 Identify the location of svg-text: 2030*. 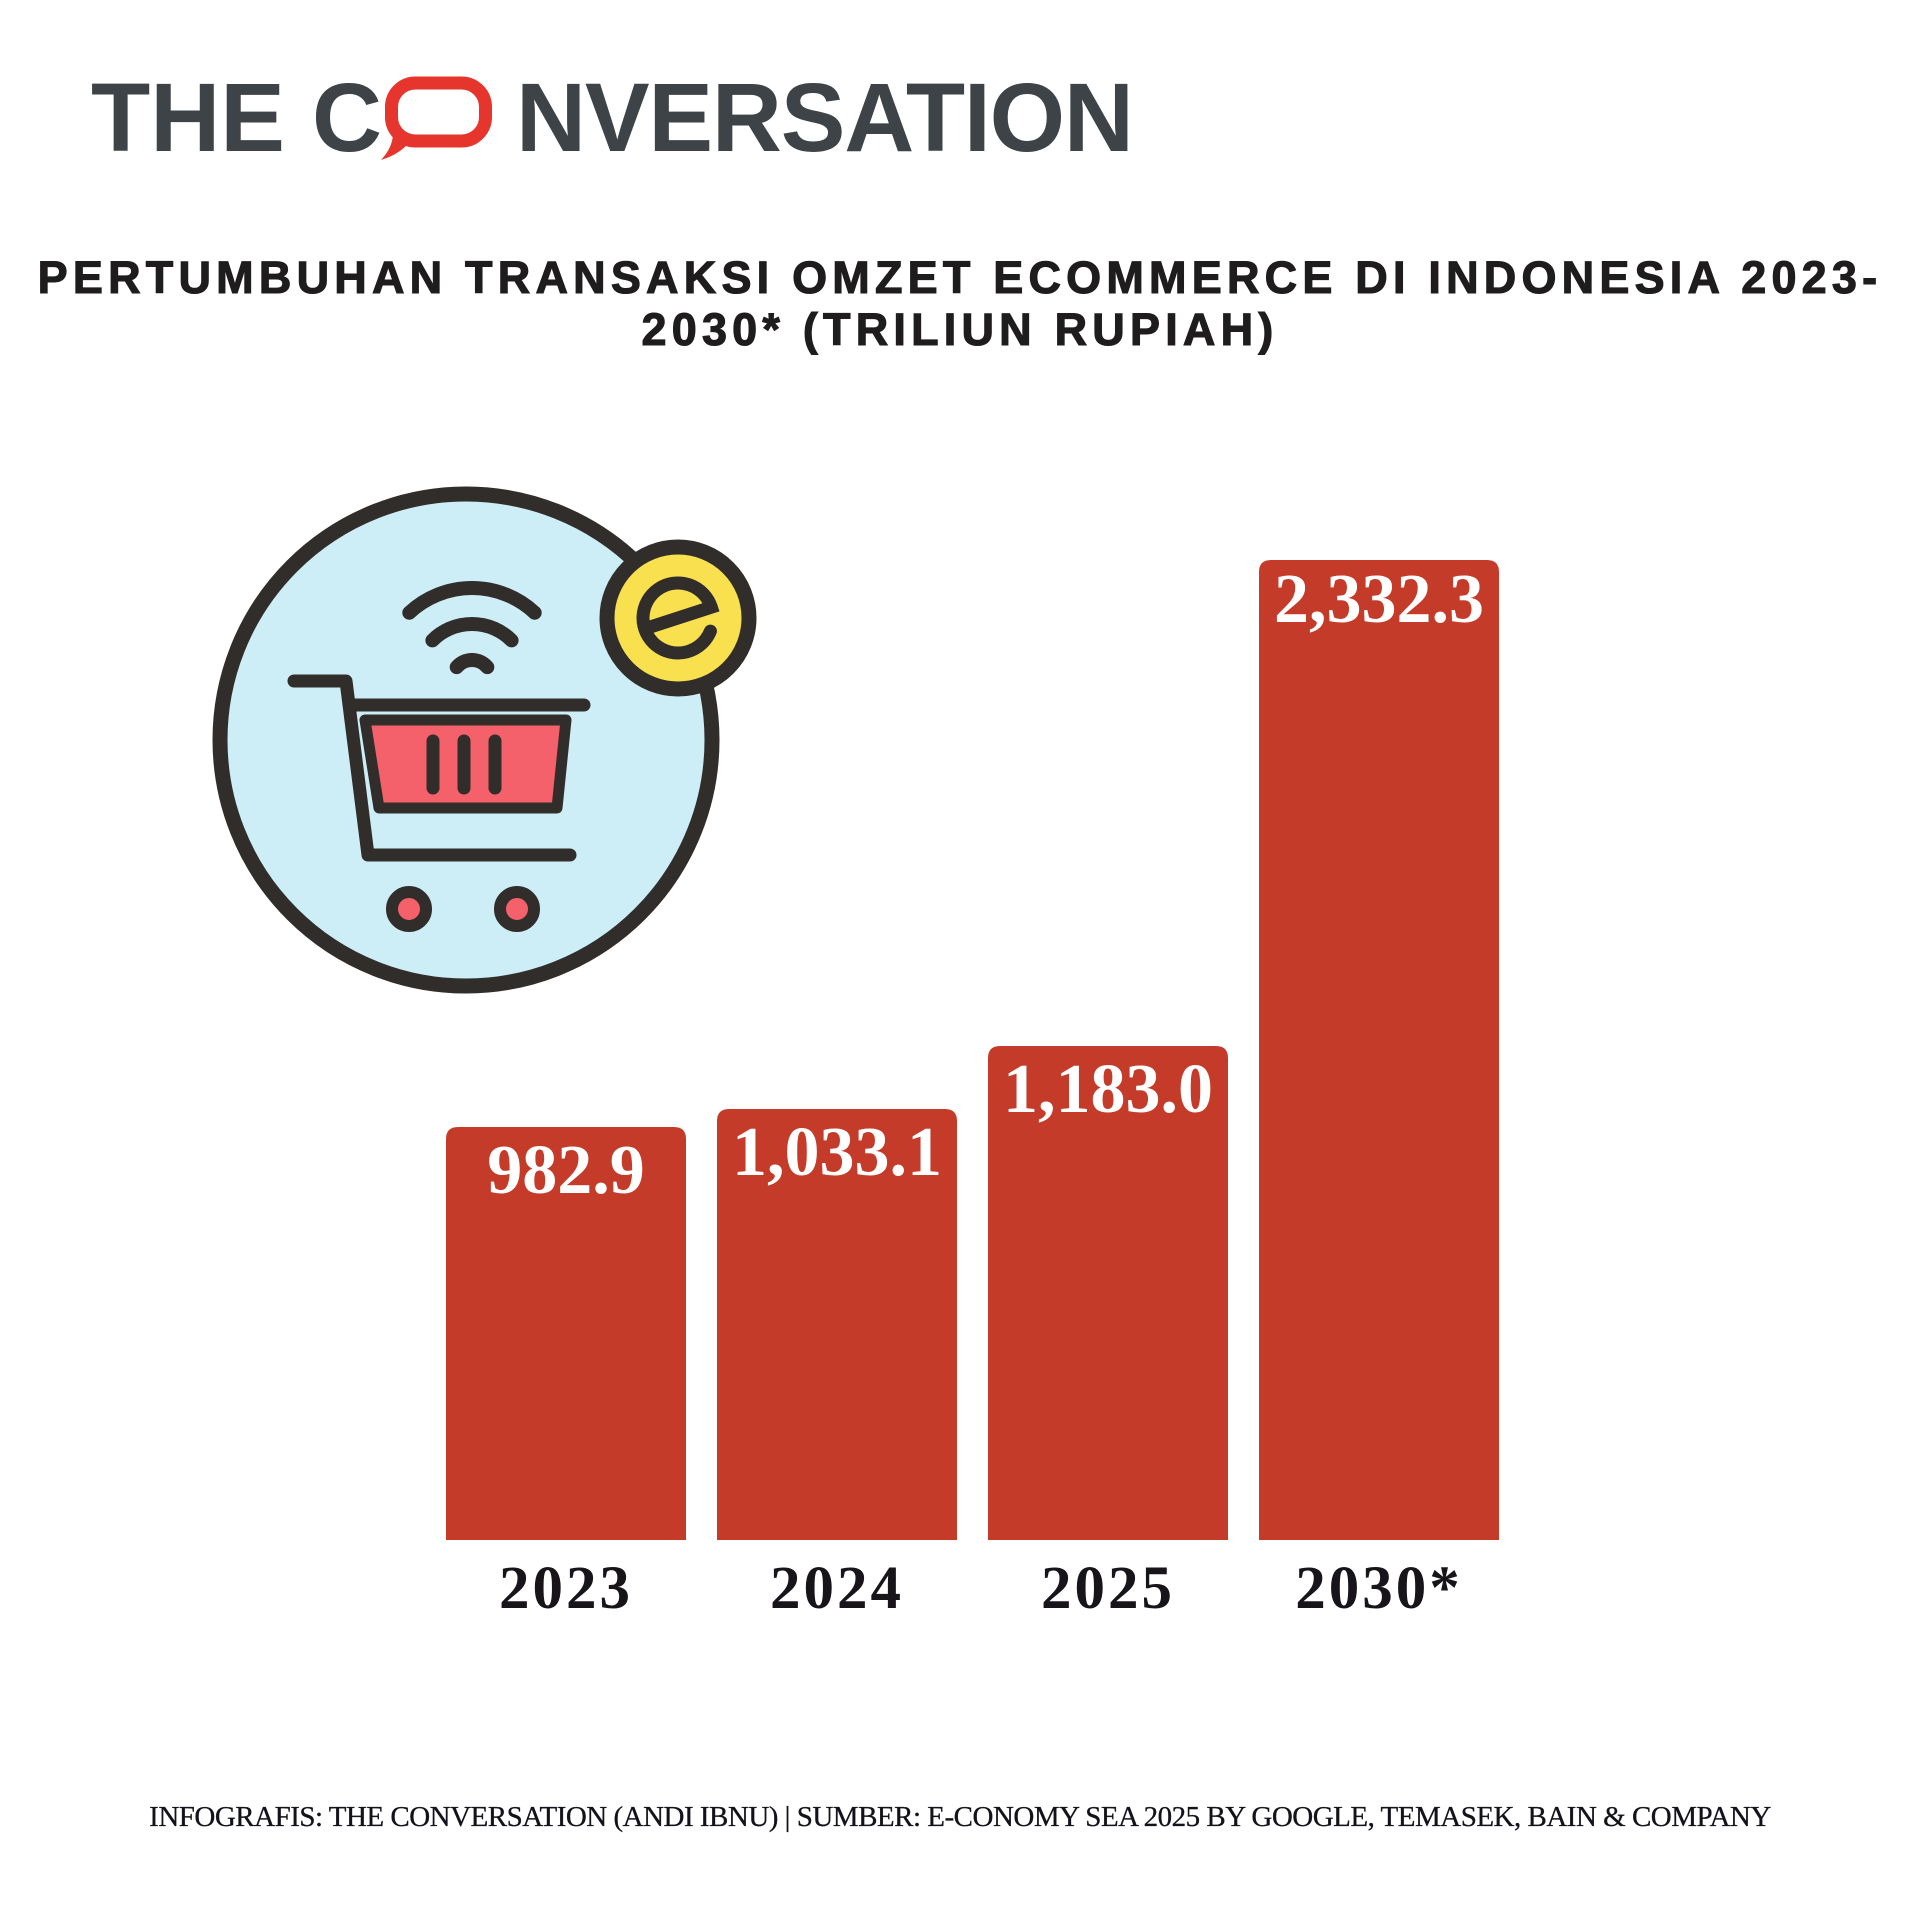
(1379, 1588).